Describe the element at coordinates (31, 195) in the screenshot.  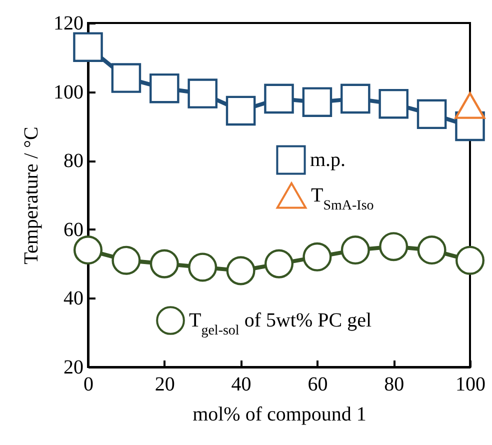
I see `y-axis-title: Temperature / °C` at that location.